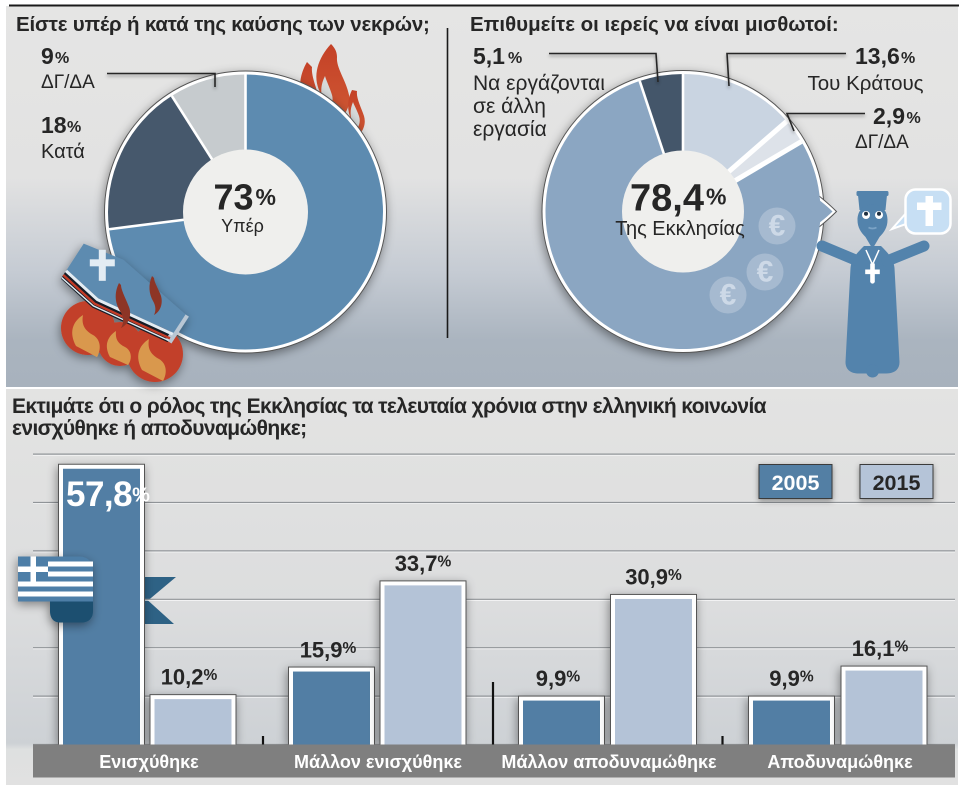 The width and height of the screenshot is (964, 790). Describe the element at coordinates (510, 129) in the screenshot. I see `svg-text: εργασία` at that location.